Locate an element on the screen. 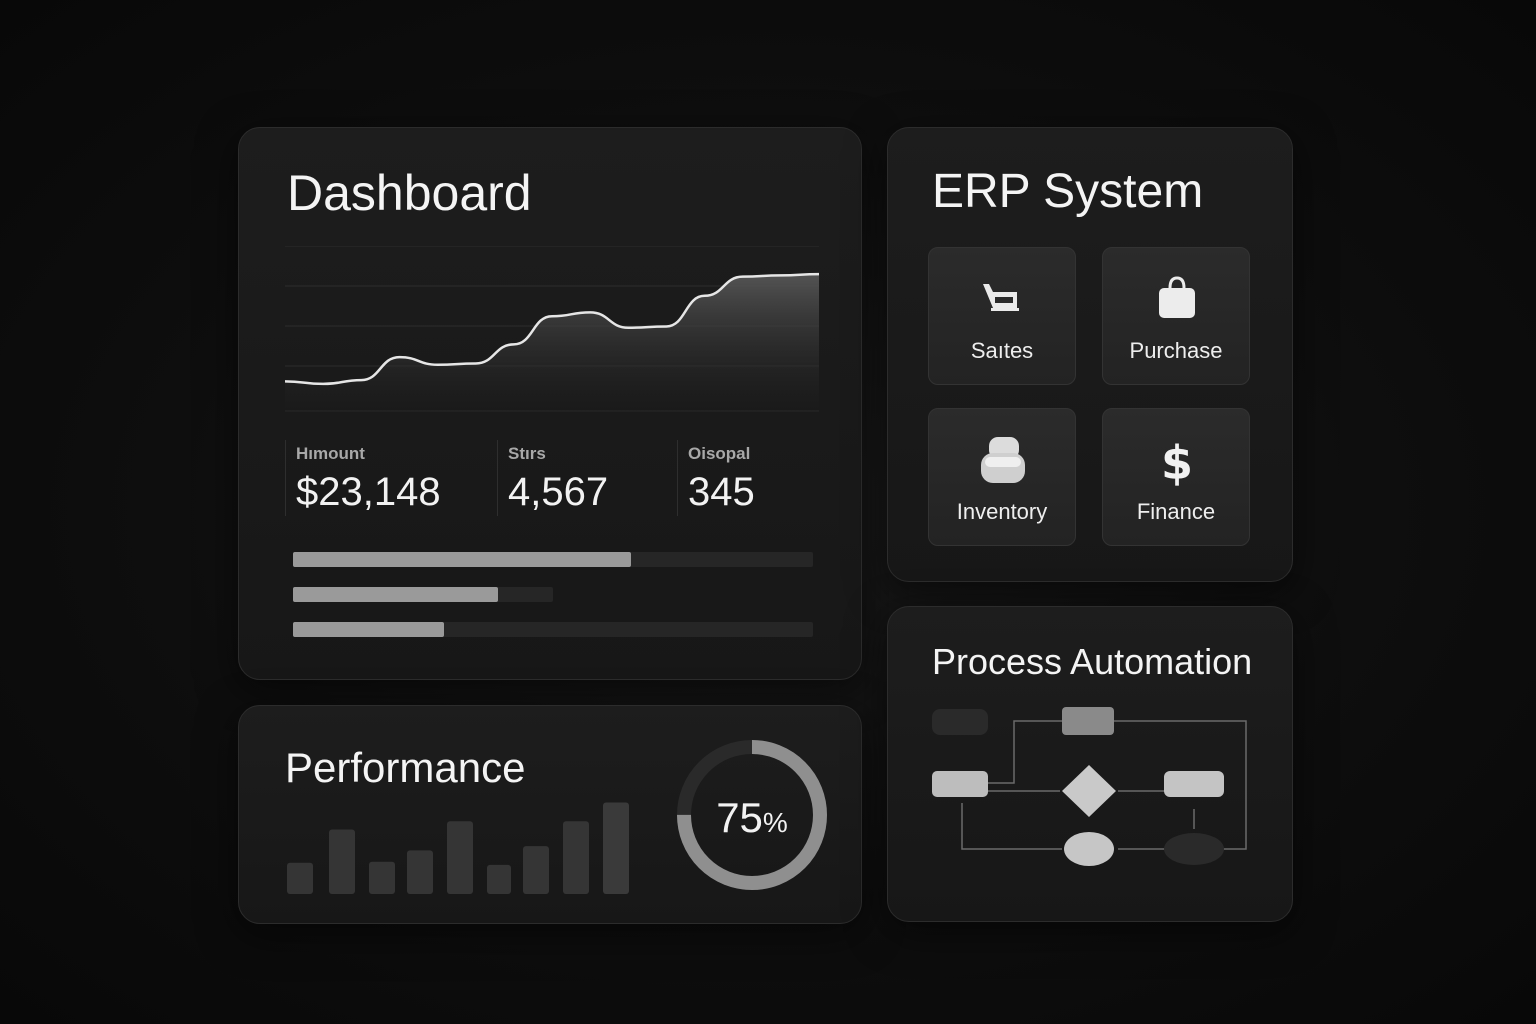 Image resolution: width=1536 pixels, height=1024 pixels. donut-percentage: 75% is located at coordinates (752, 818).